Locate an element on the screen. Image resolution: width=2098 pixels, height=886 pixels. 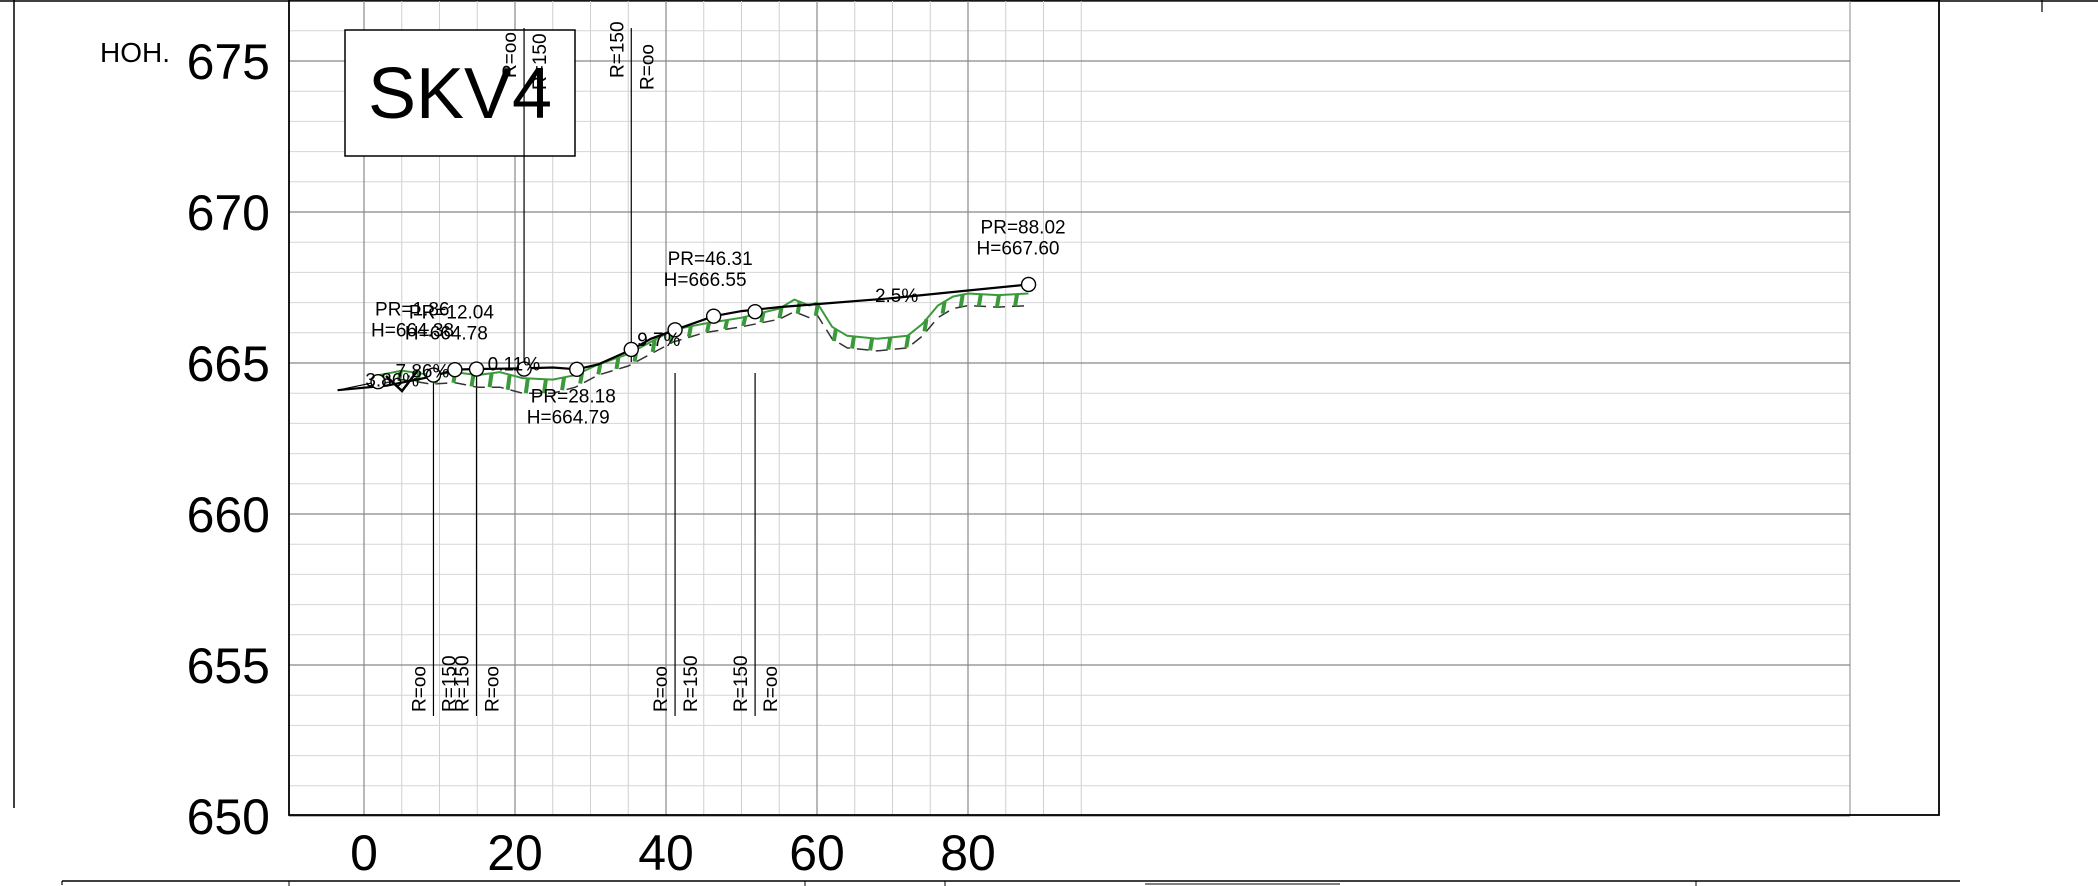
y-axis-ticks: 650 655 660 665 670 675 is located at coordinates (228, 439).